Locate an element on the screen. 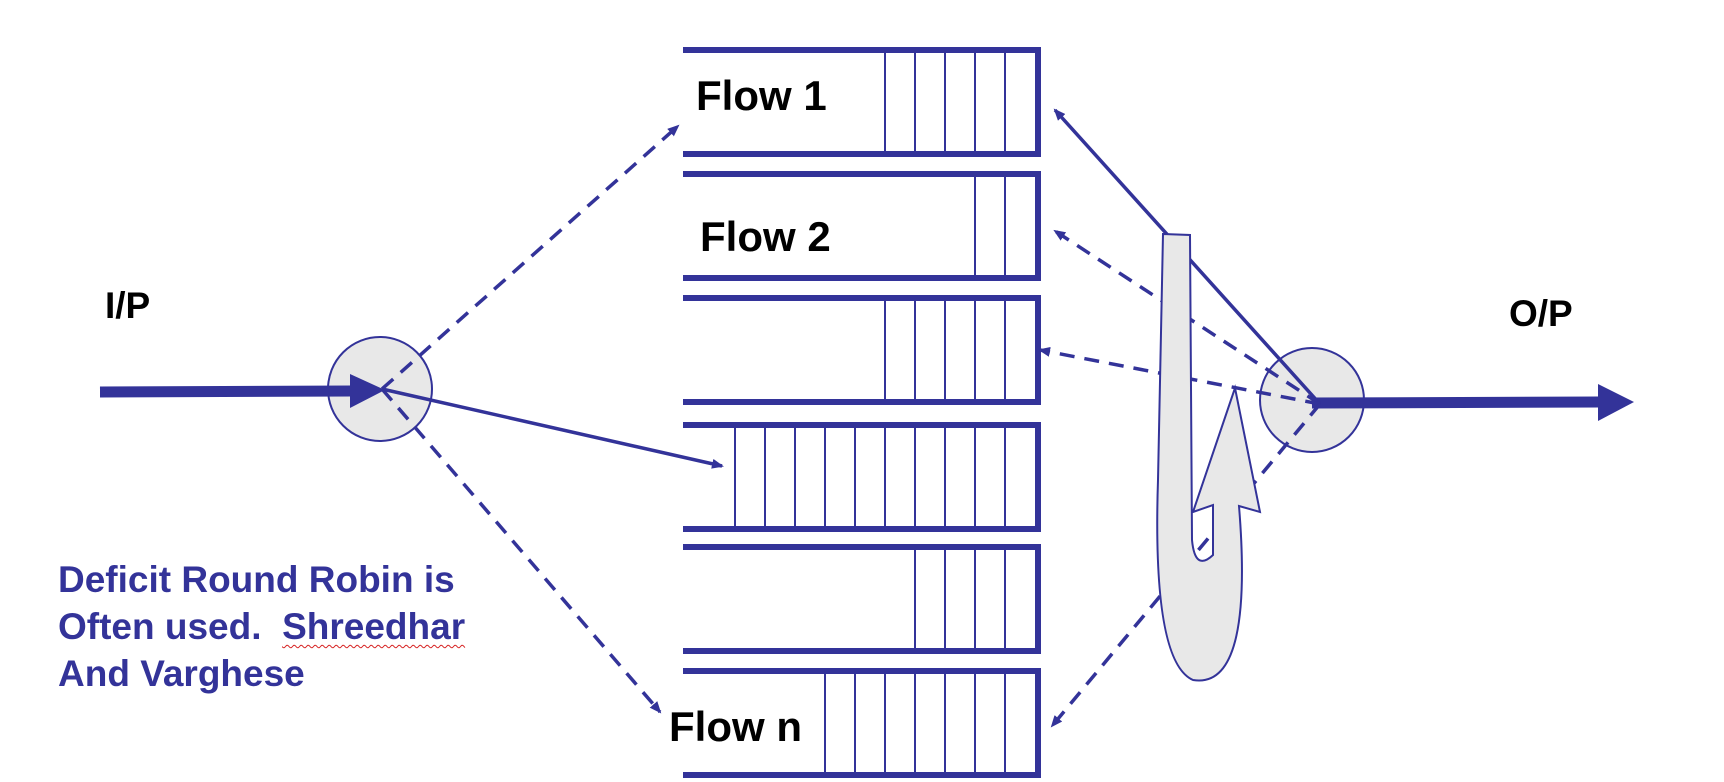 This screenshot has width=1724, height=782. input-arrow is located at coordinates (242, 391).